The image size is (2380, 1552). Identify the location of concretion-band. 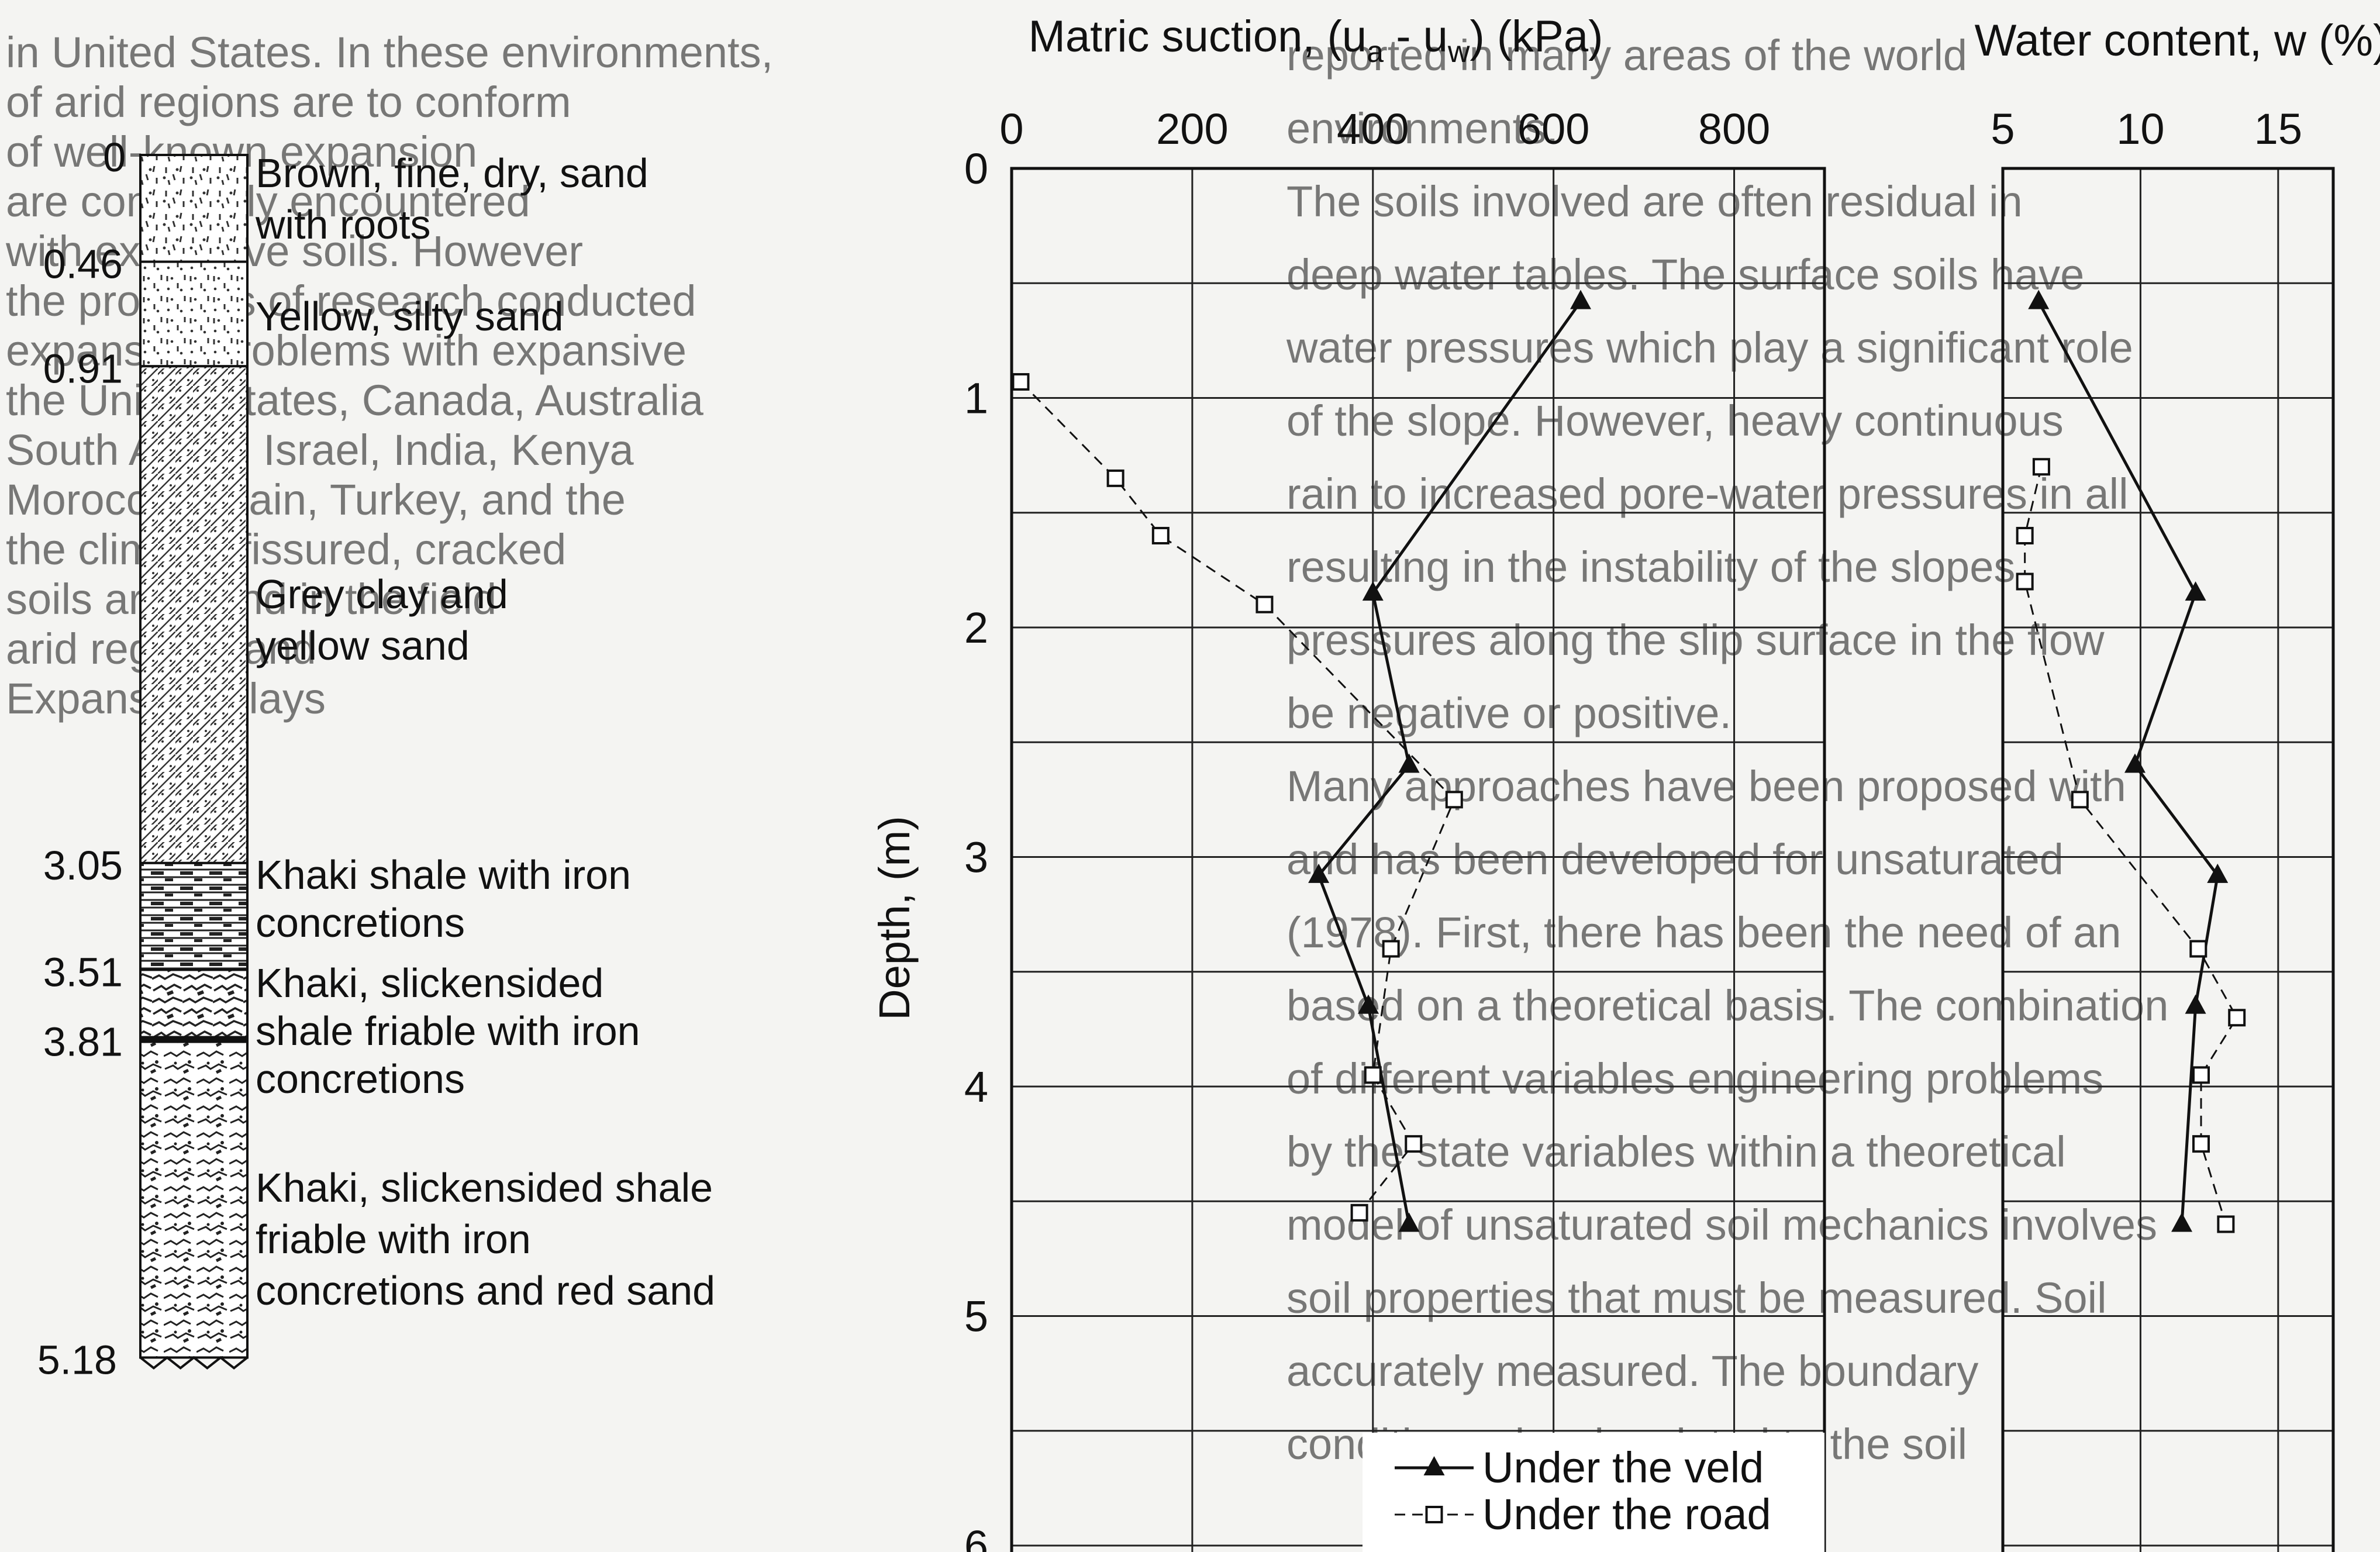
(193, 1039).